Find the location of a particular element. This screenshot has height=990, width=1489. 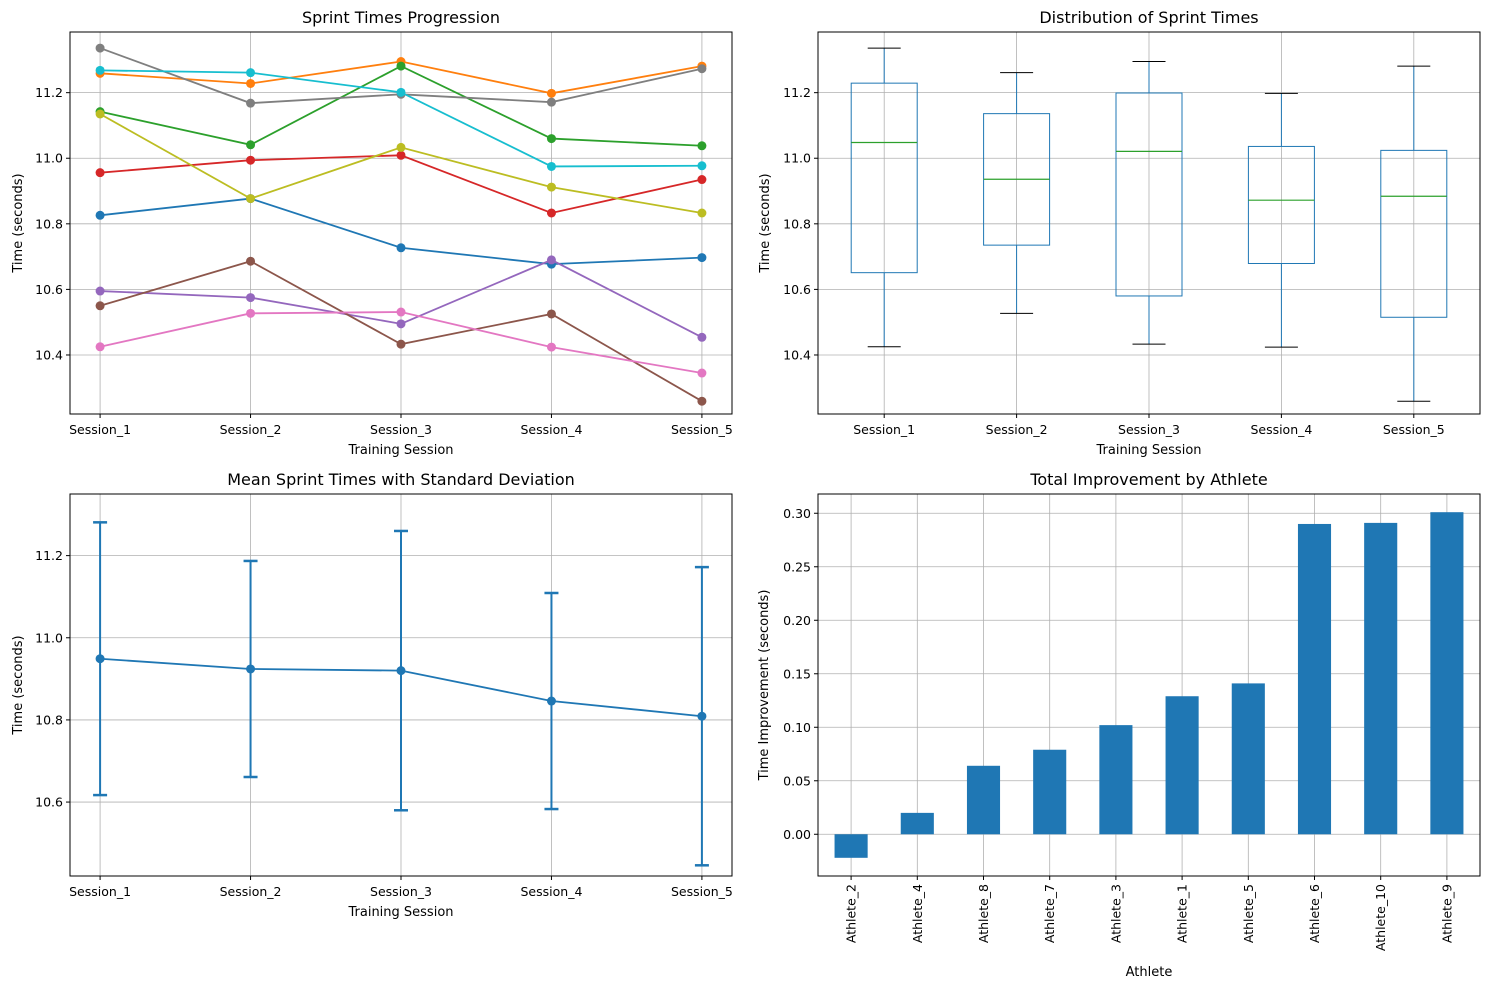

chart-title: Distribution of Sprint Times is located at coordinates (1148, 17).